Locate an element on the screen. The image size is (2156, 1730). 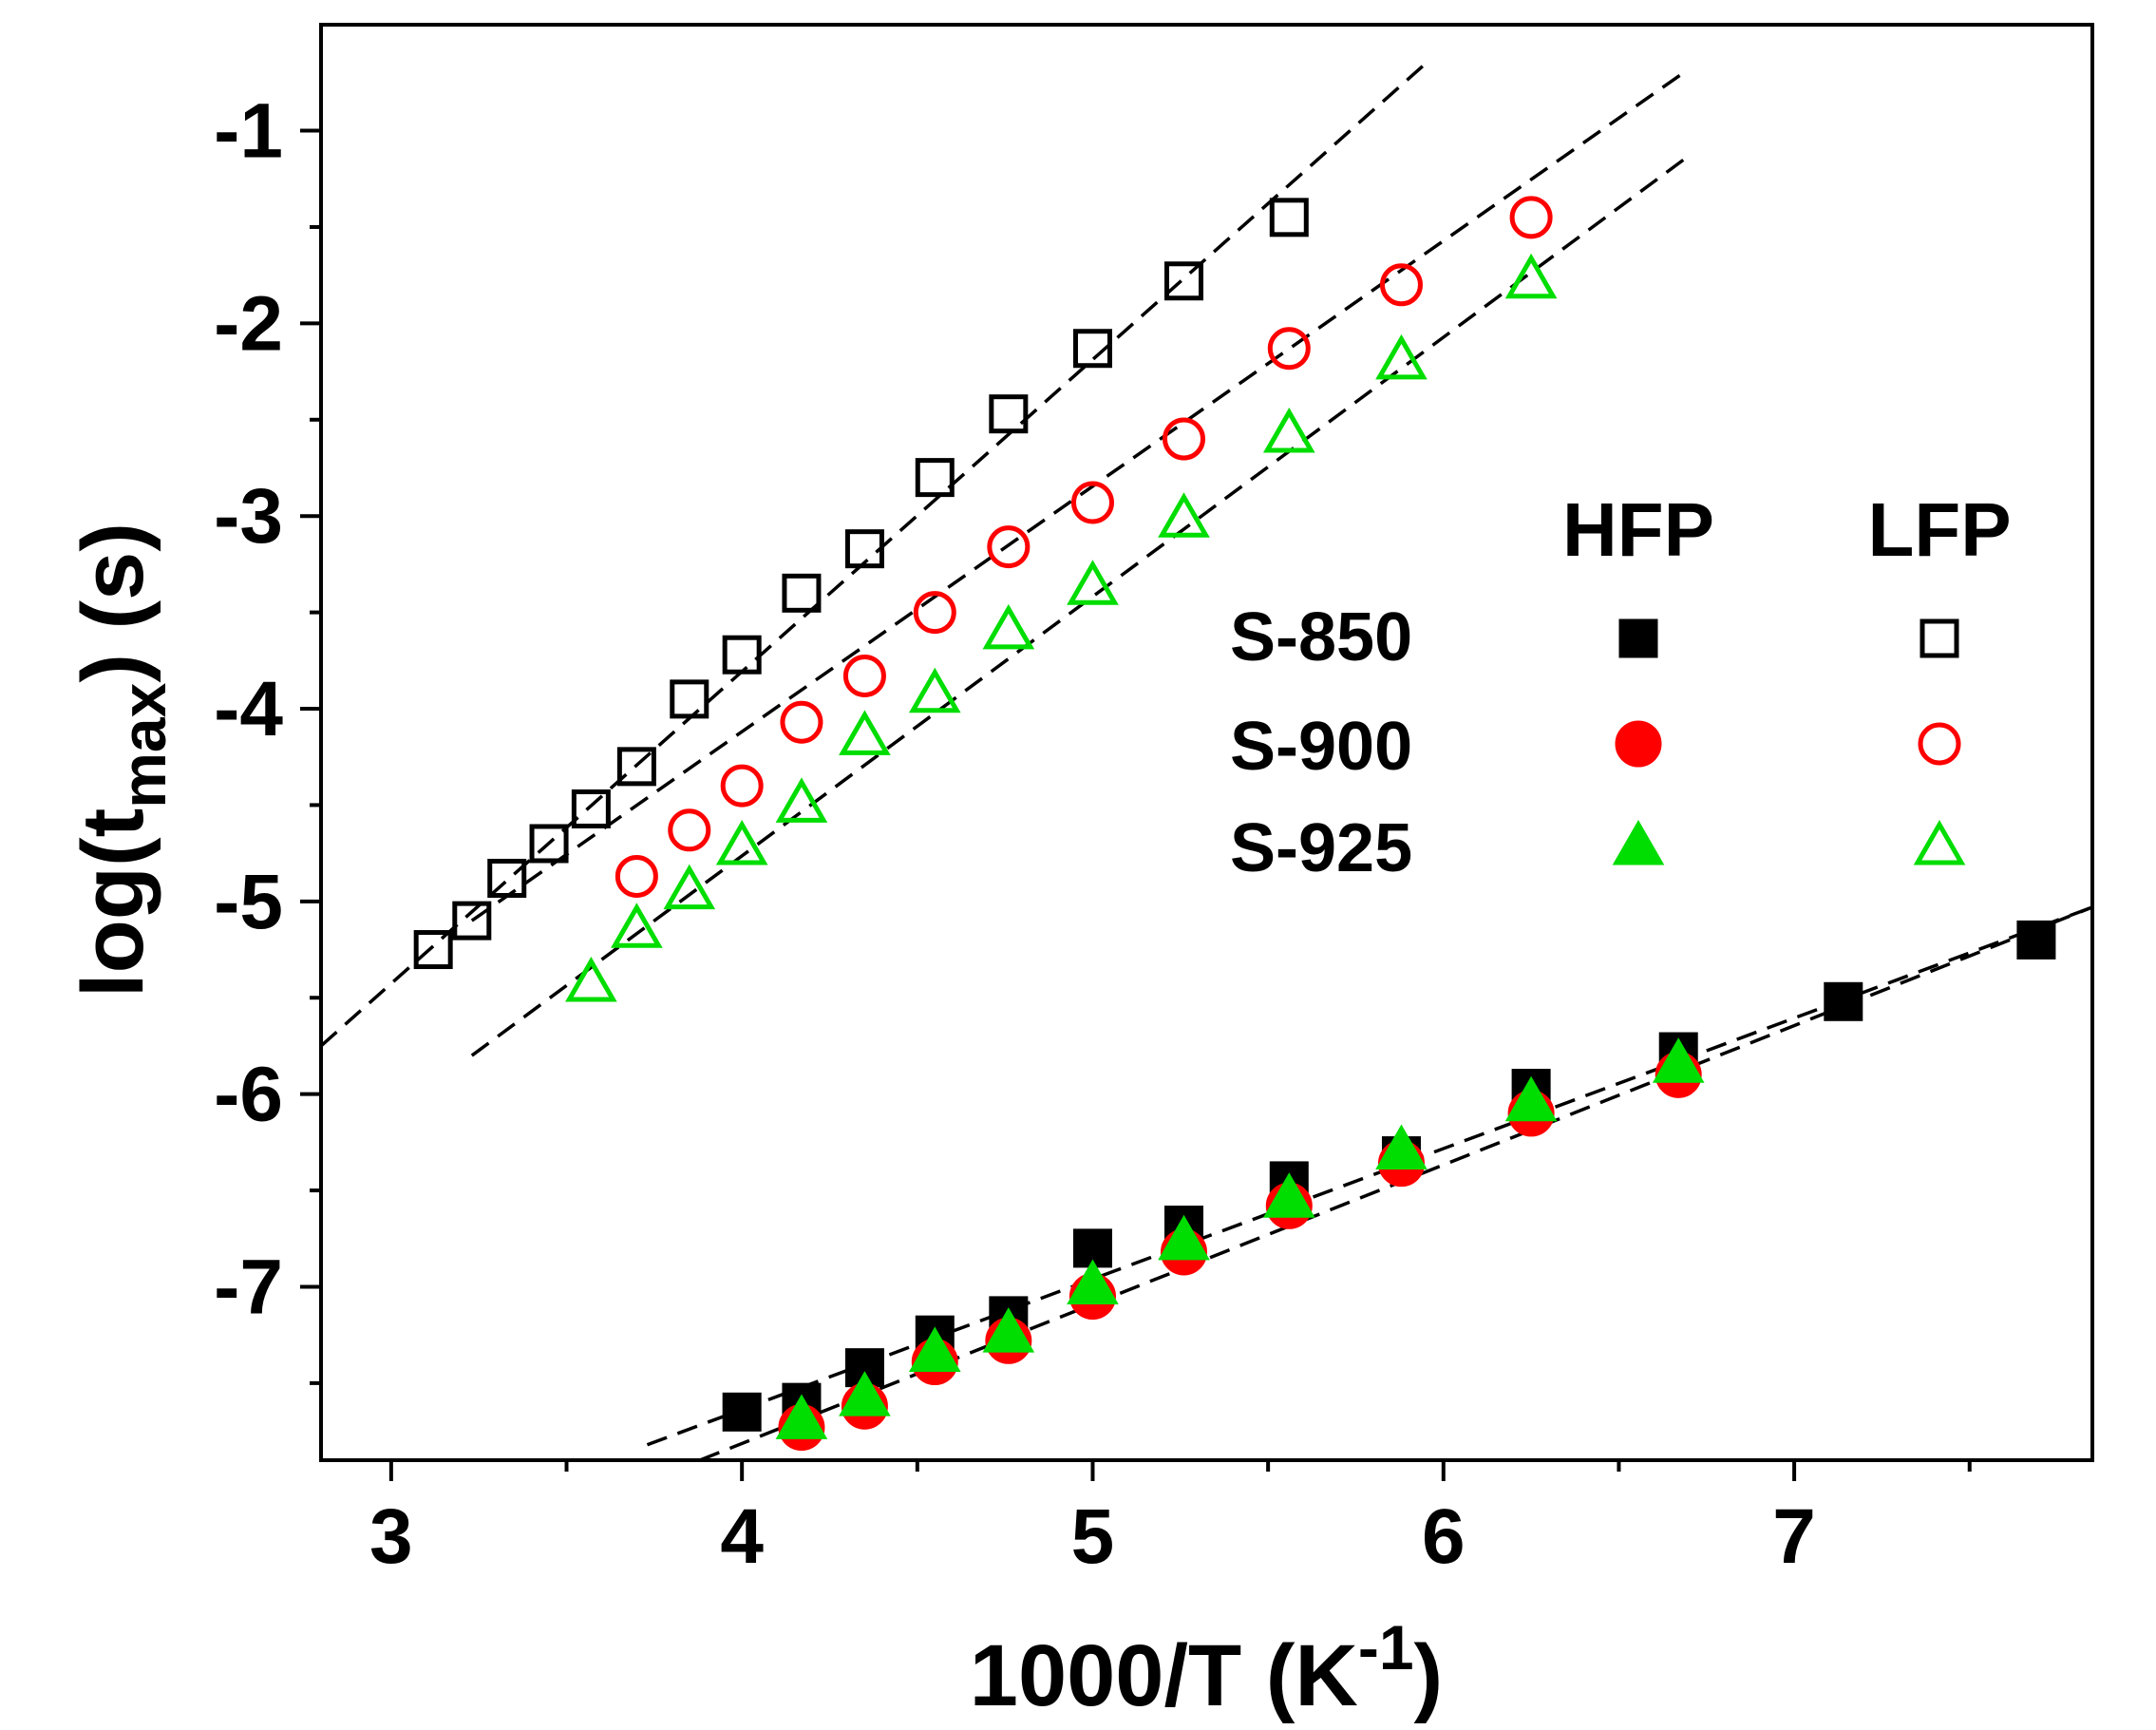
legend-label-s850: S-850 is located at coordinates (1321, 637).